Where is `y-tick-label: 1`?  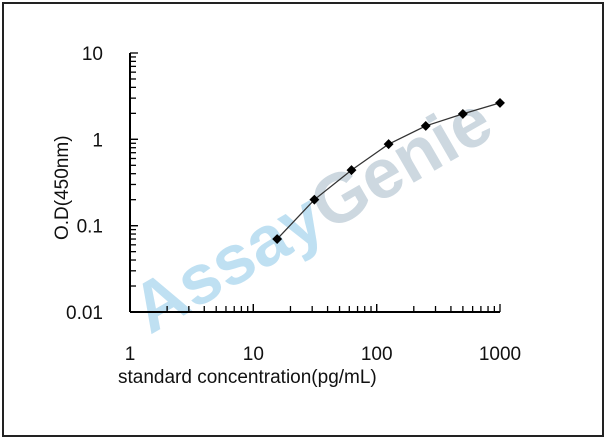 y-tick-label: 1 is located at coordinates (97, 140).